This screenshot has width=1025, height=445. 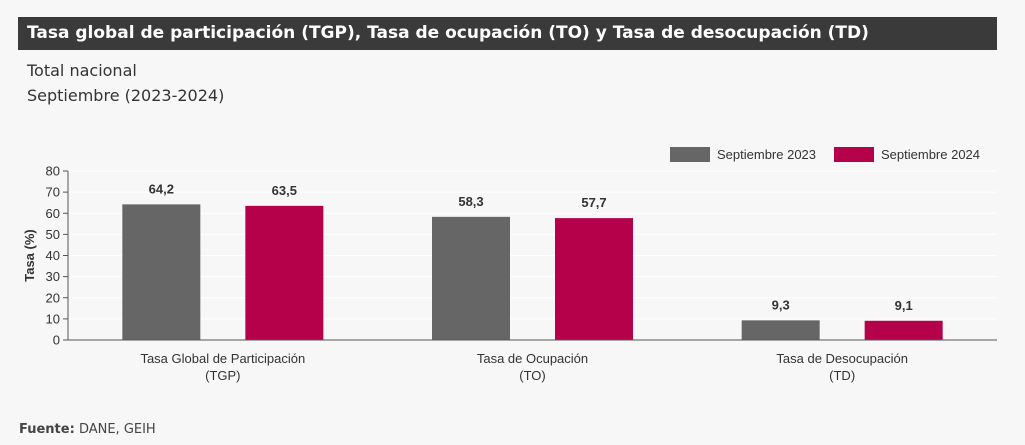 What do you see at coordinates (29, 255) in the screenshot?
I see `y-axis-title: Tasa (%)` at bounding box center [29, 255].